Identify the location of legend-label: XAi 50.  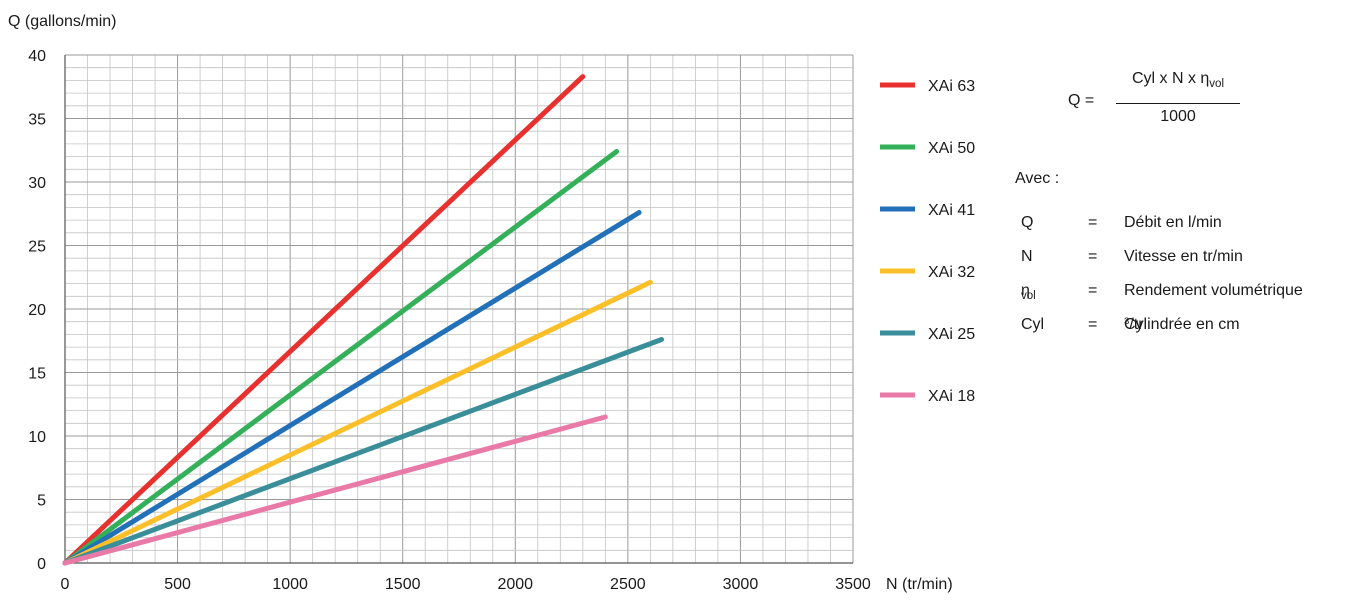
(951, 148).